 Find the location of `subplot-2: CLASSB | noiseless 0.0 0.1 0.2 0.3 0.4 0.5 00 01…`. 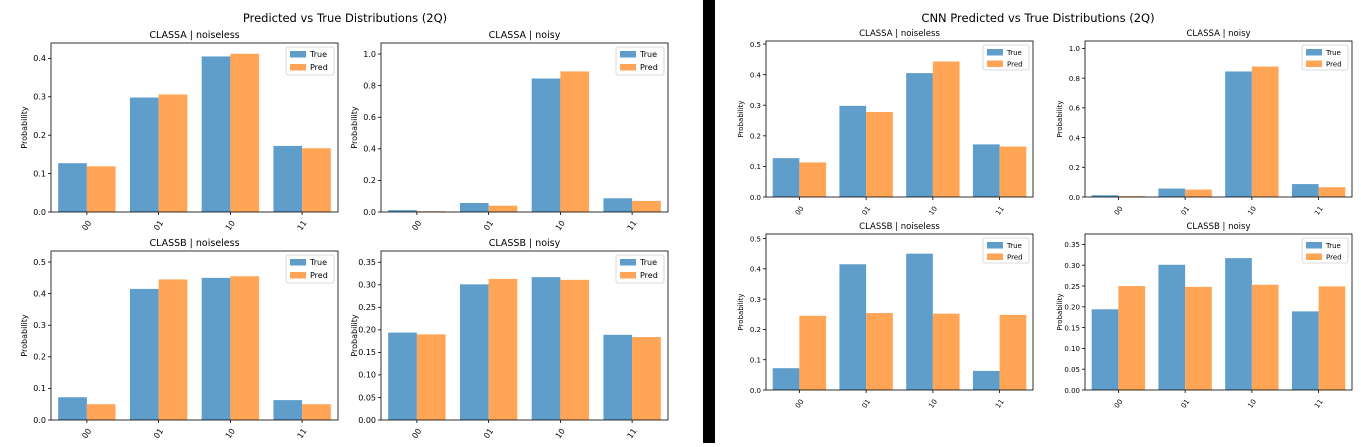

subplot-2: CLASSB | noiseless 0.0 0.1 0.2 0.3 0.4 0.5 00 01… is located at coordinates (179, 339).